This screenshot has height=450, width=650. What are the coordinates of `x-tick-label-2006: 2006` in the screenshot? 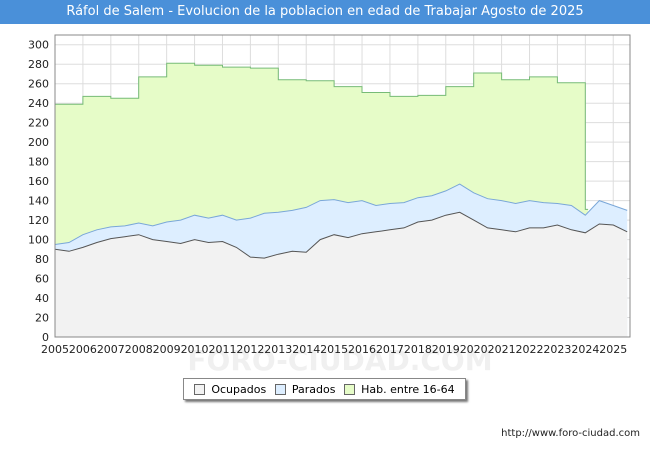 It's located at (83, 349).